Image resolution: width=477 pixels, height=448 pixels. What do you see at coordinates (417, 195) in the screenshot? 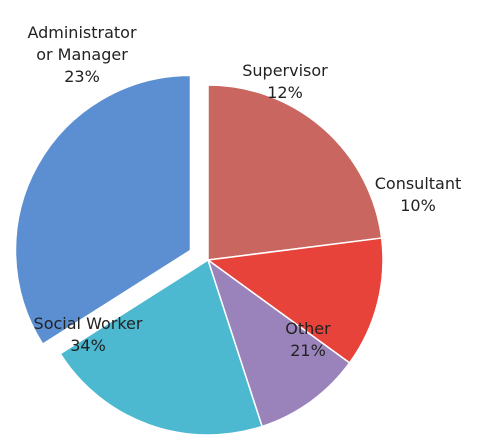
I see `slice-label: Consultant 10%` at bounding box center [417, 195].